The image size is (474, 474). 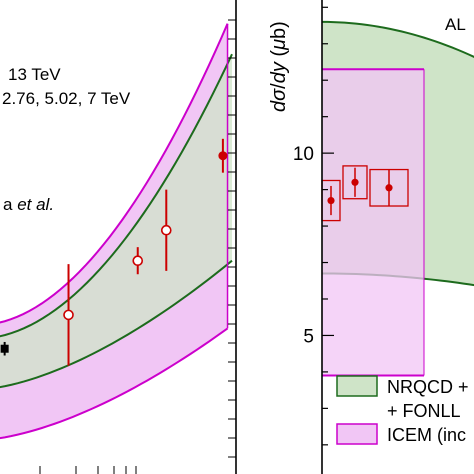 I want to click on legend-label-0: NRQCD +, so click(x=428, y=387).